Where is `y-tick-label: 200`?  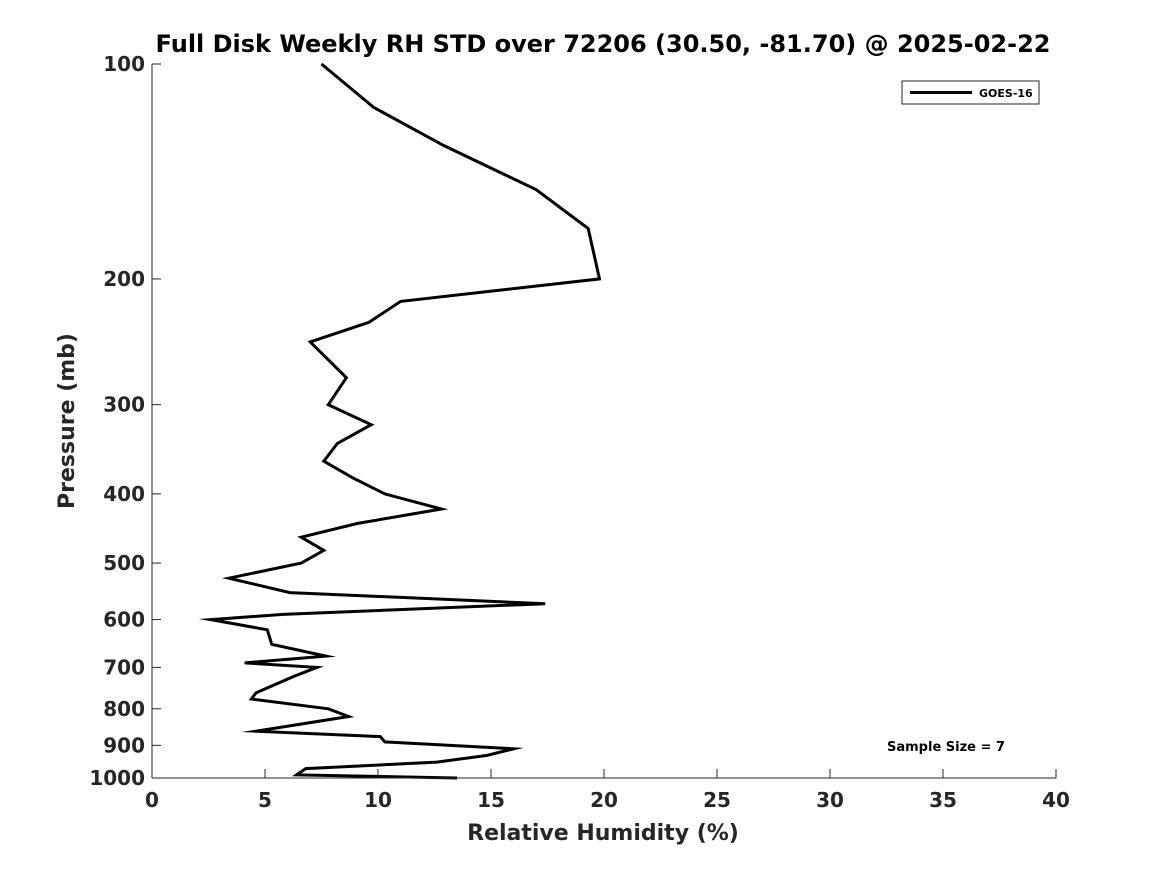 y-tick-label: 200 is located at coordinates (124, 279).